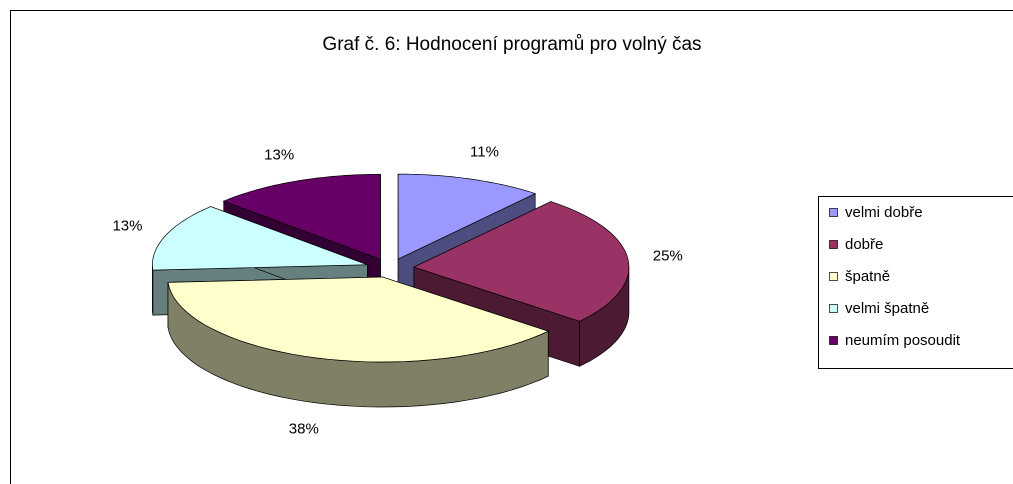 The image size is (1013, 484). Describe the element at coordinates (668, 255) in the screenshot. I see `data-label: 25%` at that location.